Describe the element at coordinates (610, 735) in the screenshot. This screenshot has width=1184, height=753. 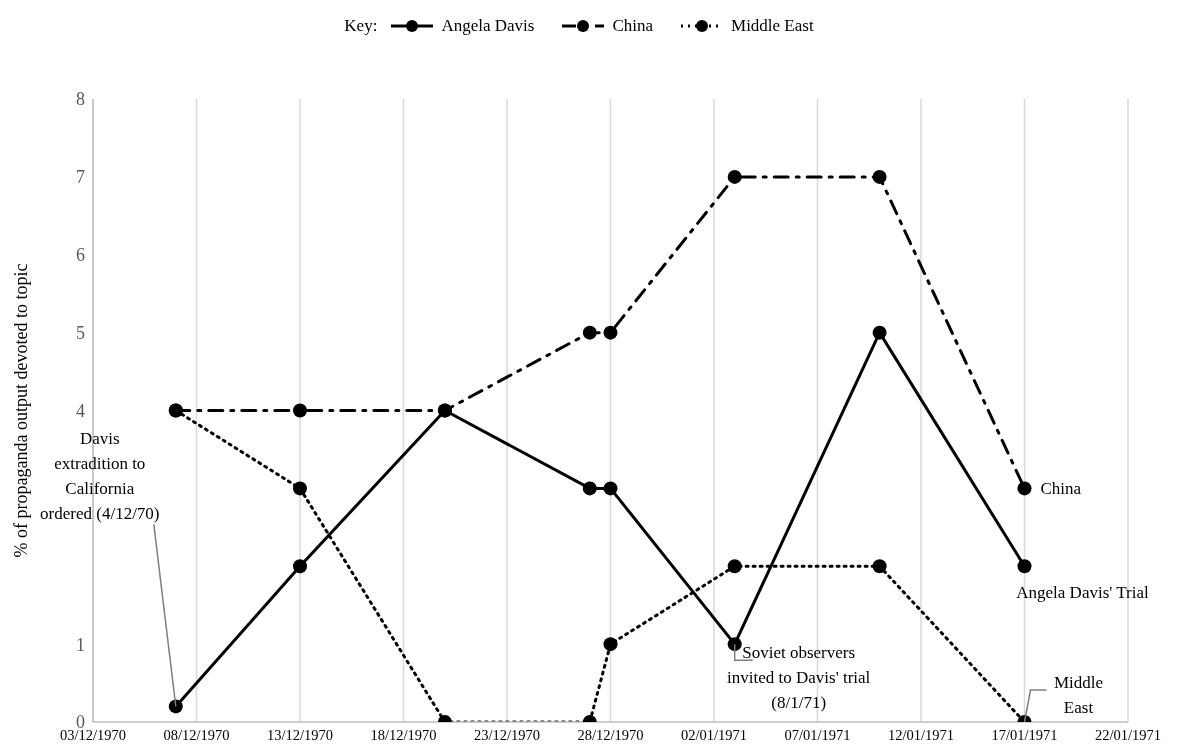
I see `x-tick-label: 28/12/1970` at that location.